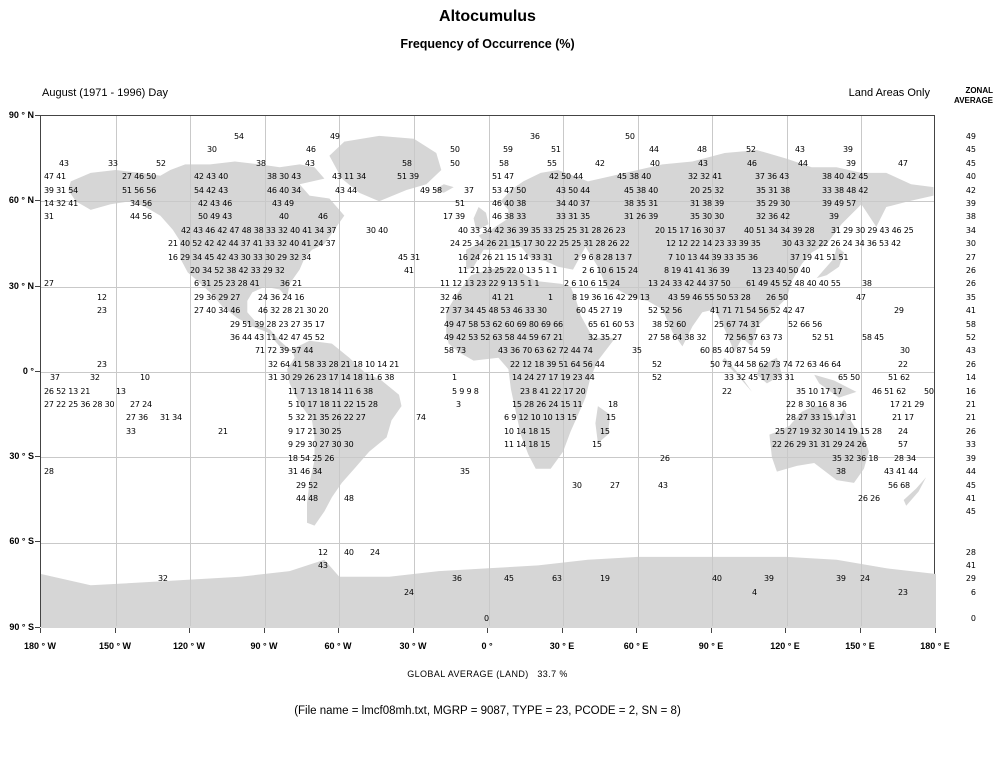 This screenshot has width=997, height=760. I want to click on zonal-average-header: ZONAL AVERAGE, so click(963, 96).